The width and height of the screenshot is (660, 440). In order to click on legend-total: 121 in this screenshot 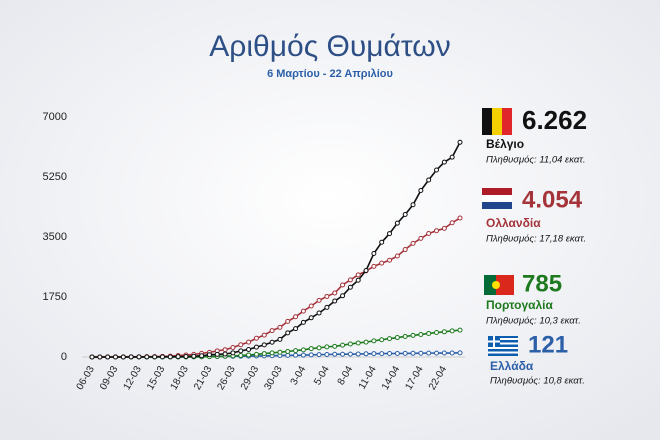, I will do `click(548, 344)`.